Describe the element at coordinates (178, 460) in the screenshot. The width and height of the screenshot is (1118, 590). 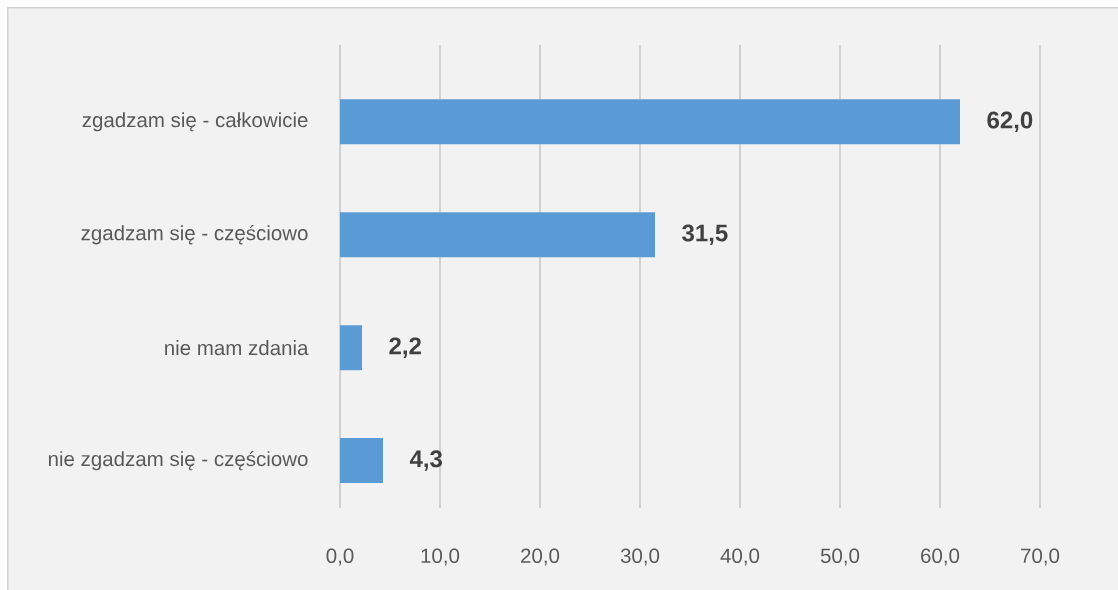
I see `y-tick-label: nie zgadzam się - częściowo` at that location.